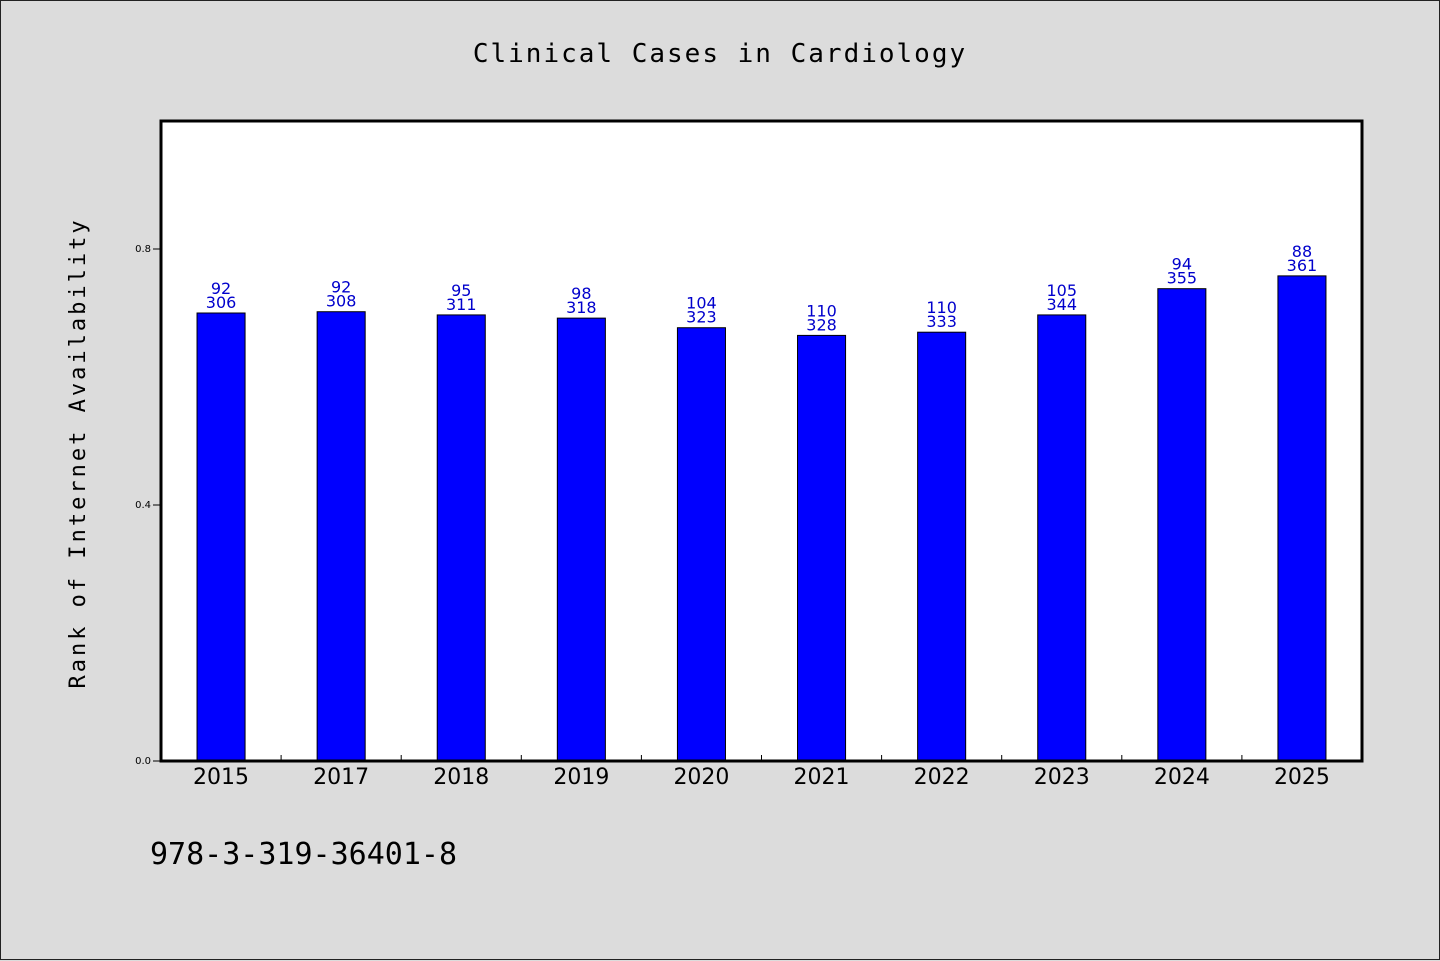 The width and height of the screenshot is (1440, 961). I want to click on data-label-bottom: 344, so click(1061, 304).